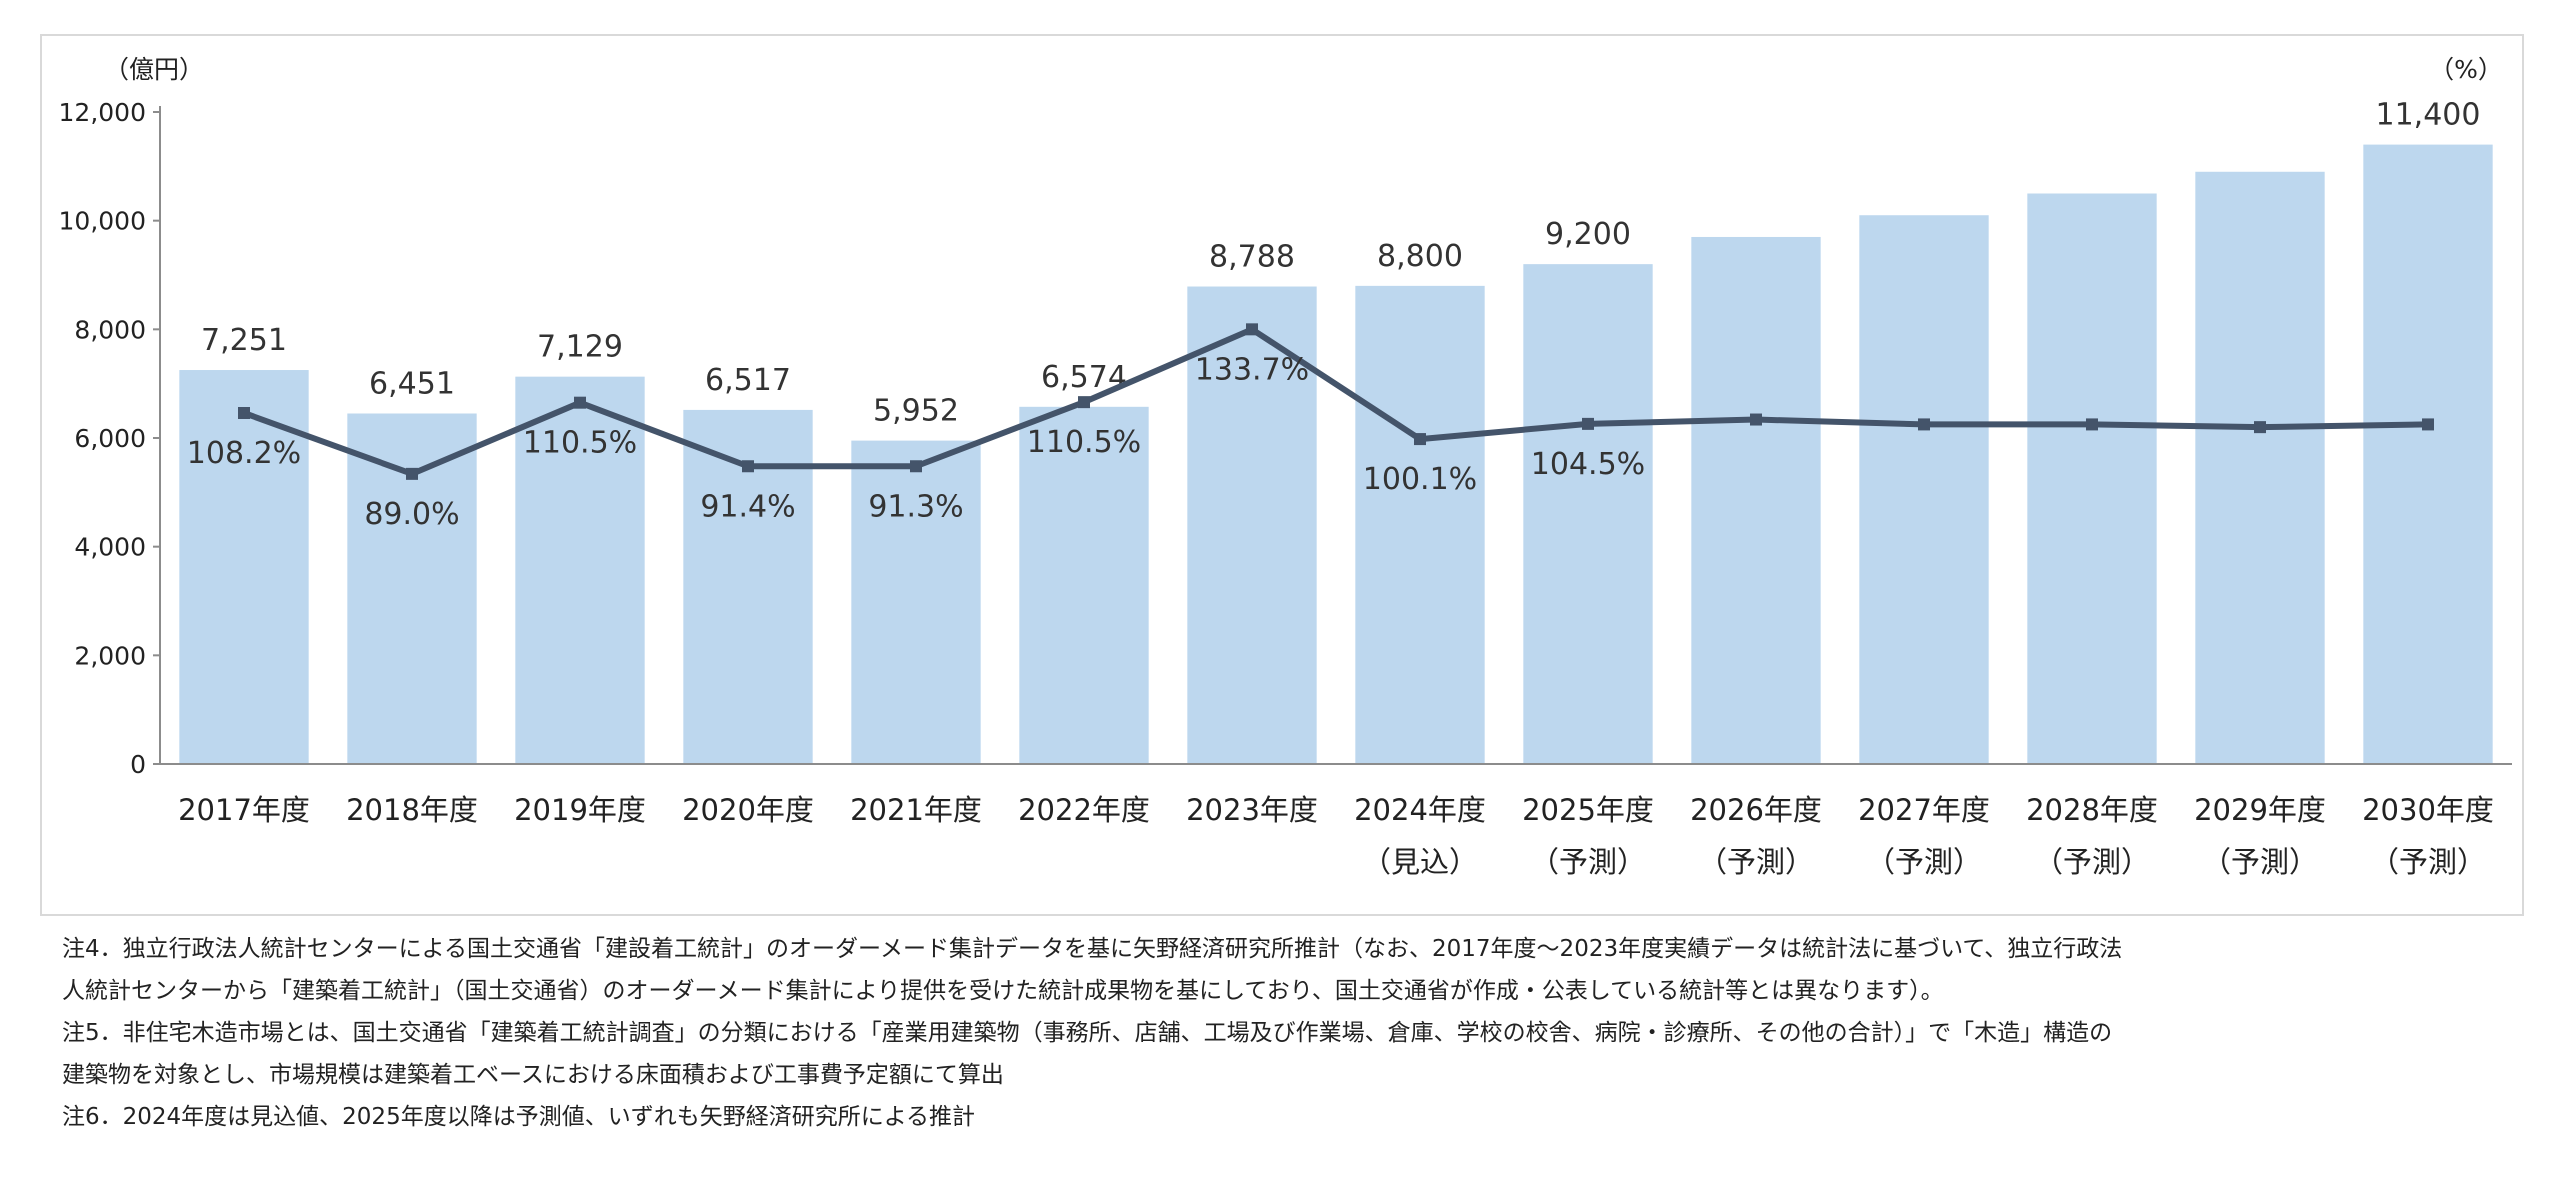 The height and width of the screenshot is (1200, 2567). Describe the element at coordinates (1924, 810) in the screenshot. I see `x-category-label: 2027年度` at that location.